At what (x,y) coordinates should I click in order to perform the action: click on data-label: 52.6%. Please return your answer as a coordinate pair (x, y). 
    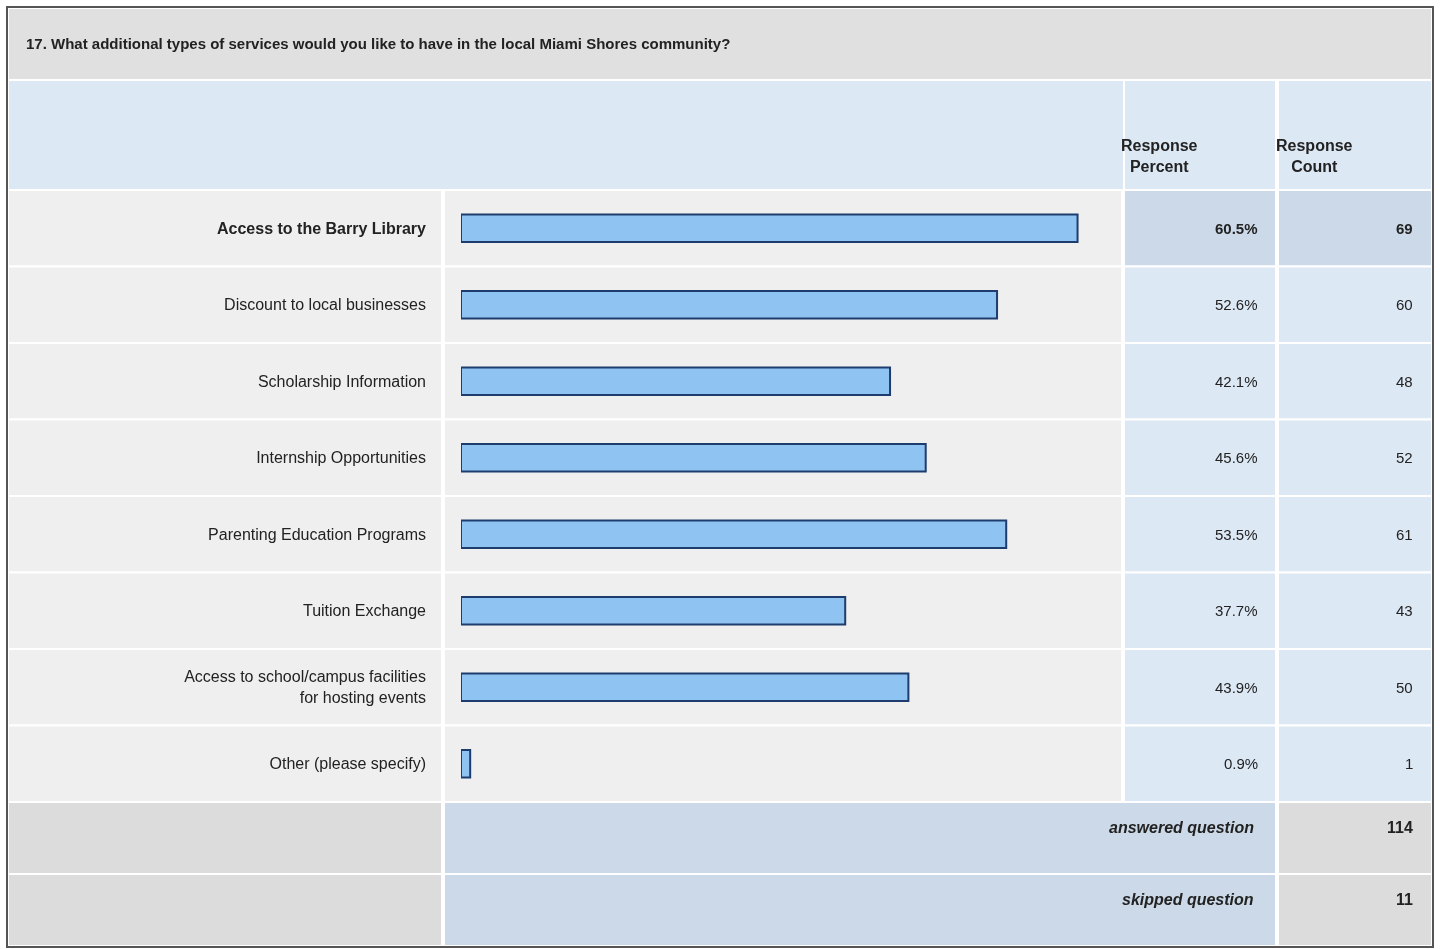
    Looking at the image, I should click on (1236, 304).